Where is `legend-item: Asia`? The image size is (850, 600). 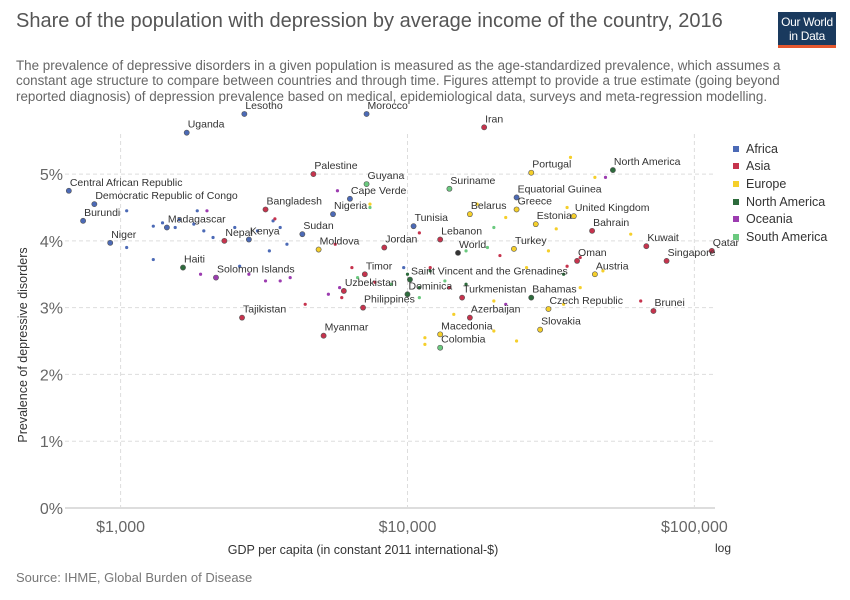 legend-item: Asia is located at coordinates (780, 167).